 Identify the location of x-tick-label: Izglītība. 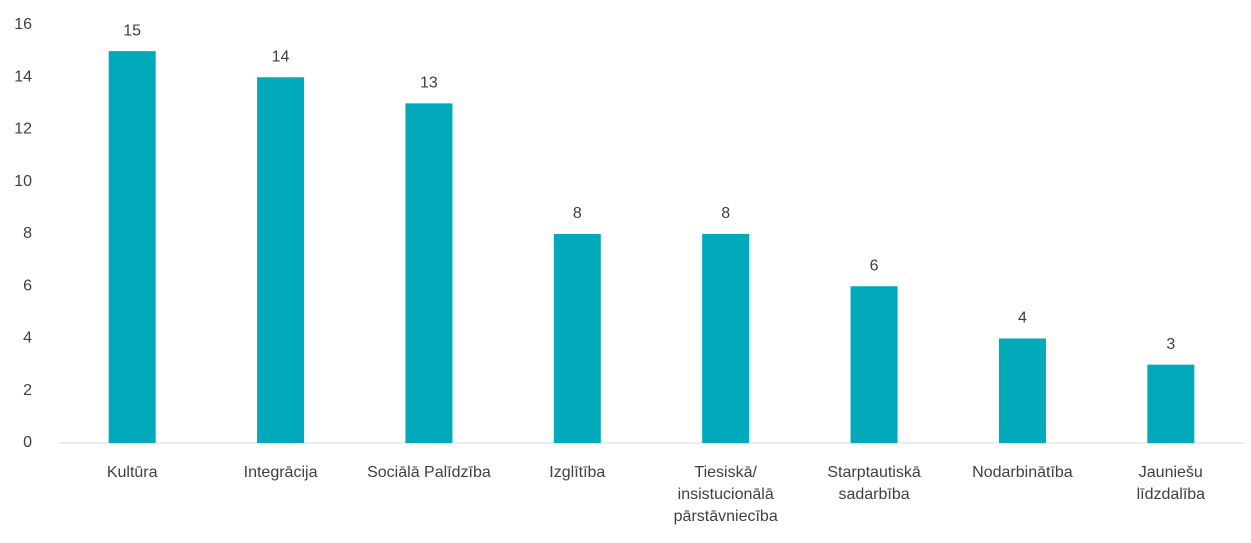
(577, 472).